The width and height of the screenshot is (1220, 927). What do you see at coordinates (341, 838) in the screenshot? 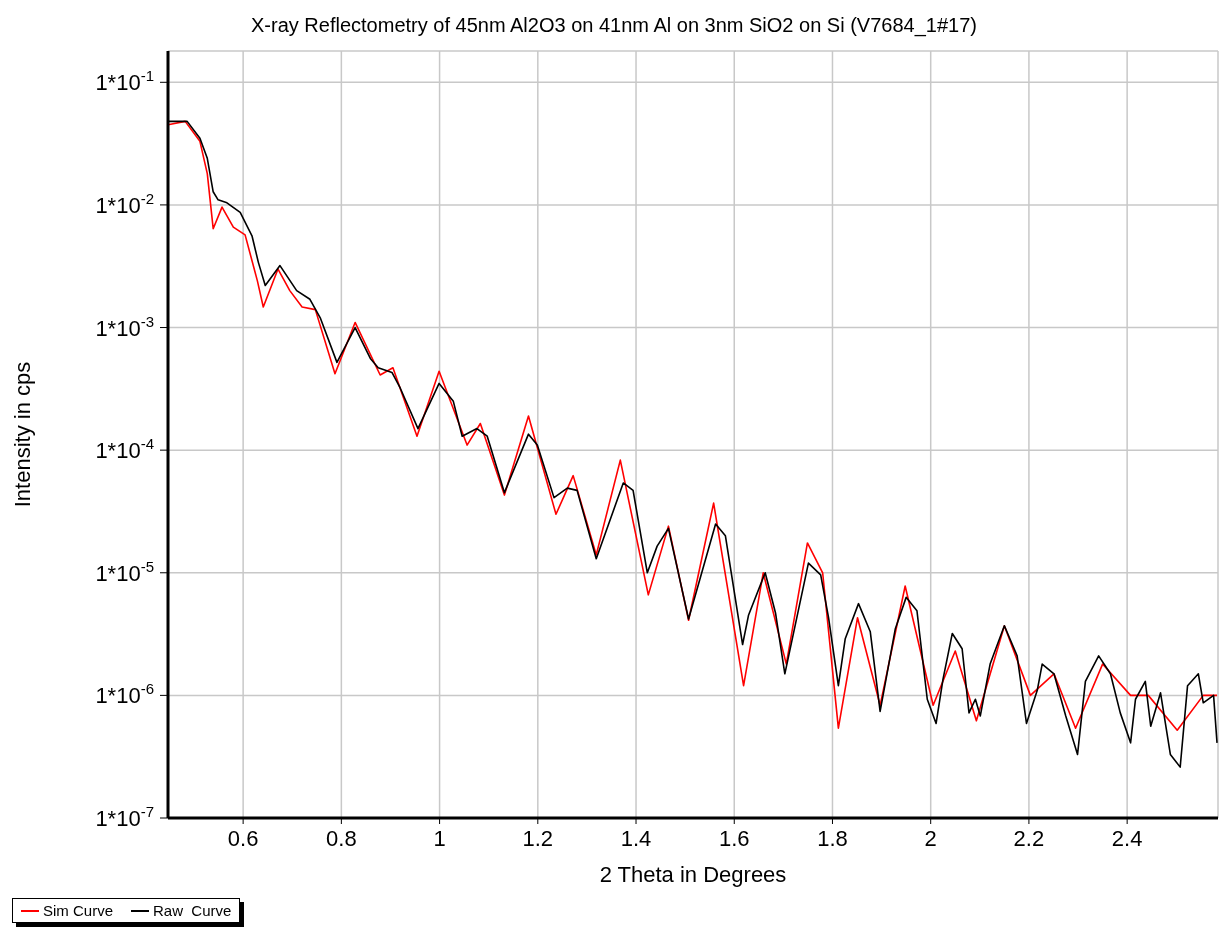
I see `x-tick-label: 0.8` at bounding box center [341, 838].